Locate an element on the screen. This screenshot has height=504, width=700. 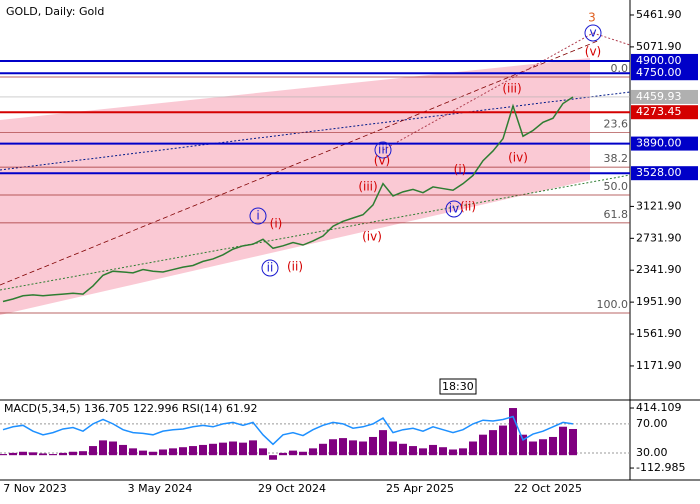
x-tick-label: 3 May 2024 is located at coordinates (160, 488).